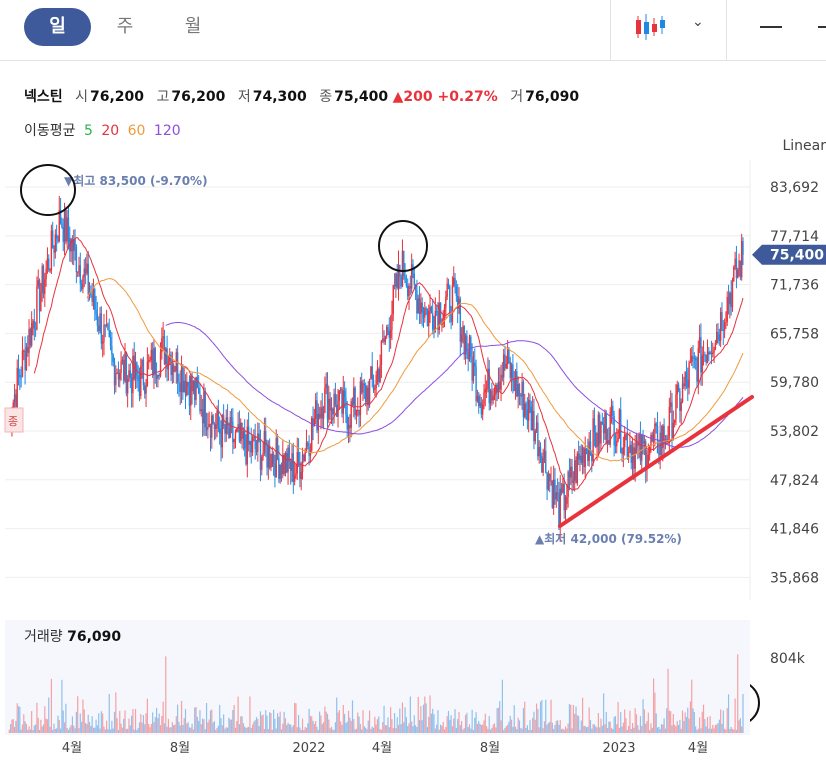 The height and width of the screenshot is (761, 826). Describe the element at coordinates (413, 30) in the screenshot. I see `top-toolbar: 일 주 월 ⌄` at that location.